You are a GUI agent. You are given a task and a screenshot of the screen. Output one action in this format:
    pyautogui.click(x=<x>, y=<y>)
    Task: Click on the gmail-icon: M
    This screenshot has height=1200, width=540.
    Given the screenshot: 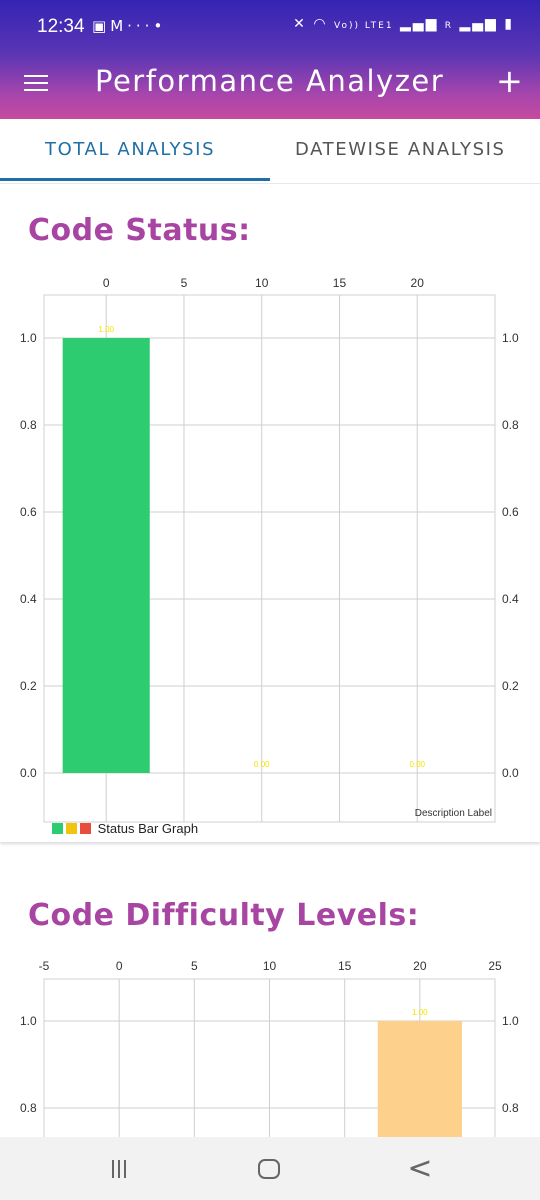 What is the action you would take?
    pyautogui.click(x=119, y=26)
    